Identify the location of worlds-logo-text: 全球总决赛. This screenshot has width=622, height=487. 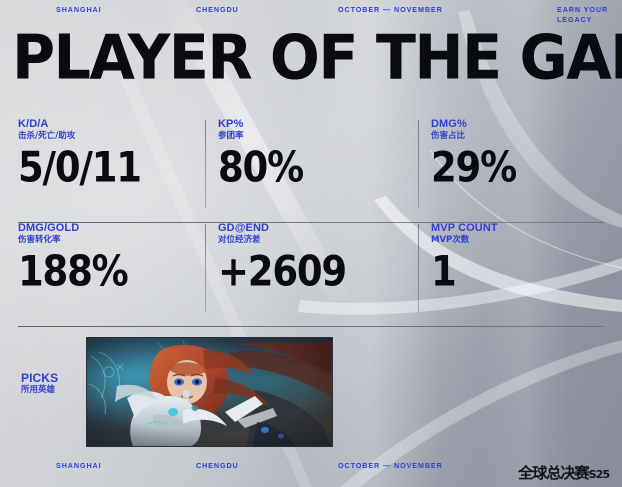
(554, 473).